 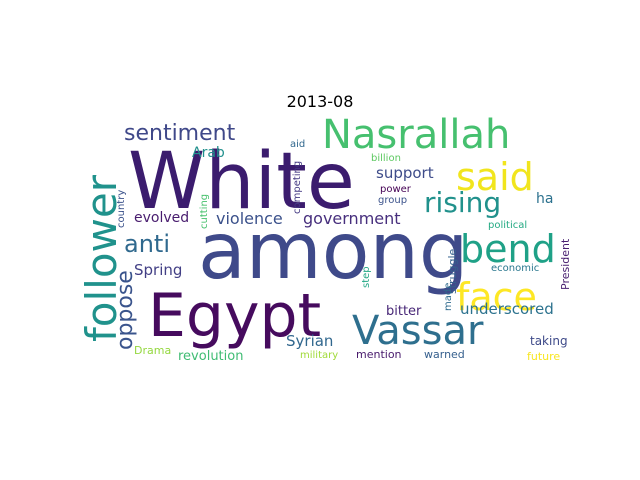 I want to click on word-egypt: Egypt, so click(x=234, y=316).